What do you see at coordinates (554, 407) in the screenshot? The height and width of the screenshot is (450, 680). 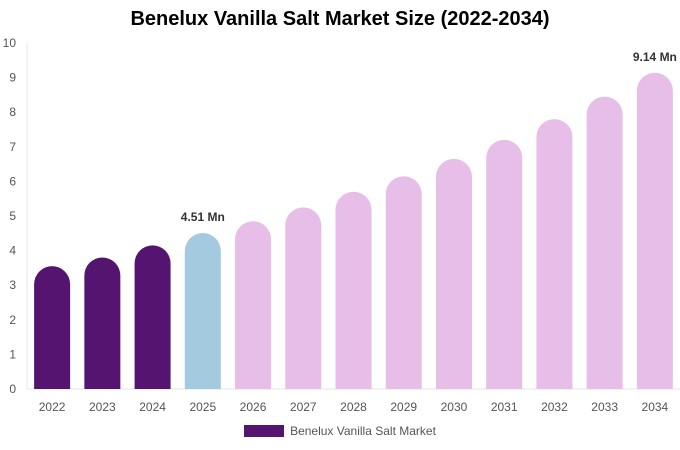 I see `x-tick-label: 2032` at bounding box center [554, 407].